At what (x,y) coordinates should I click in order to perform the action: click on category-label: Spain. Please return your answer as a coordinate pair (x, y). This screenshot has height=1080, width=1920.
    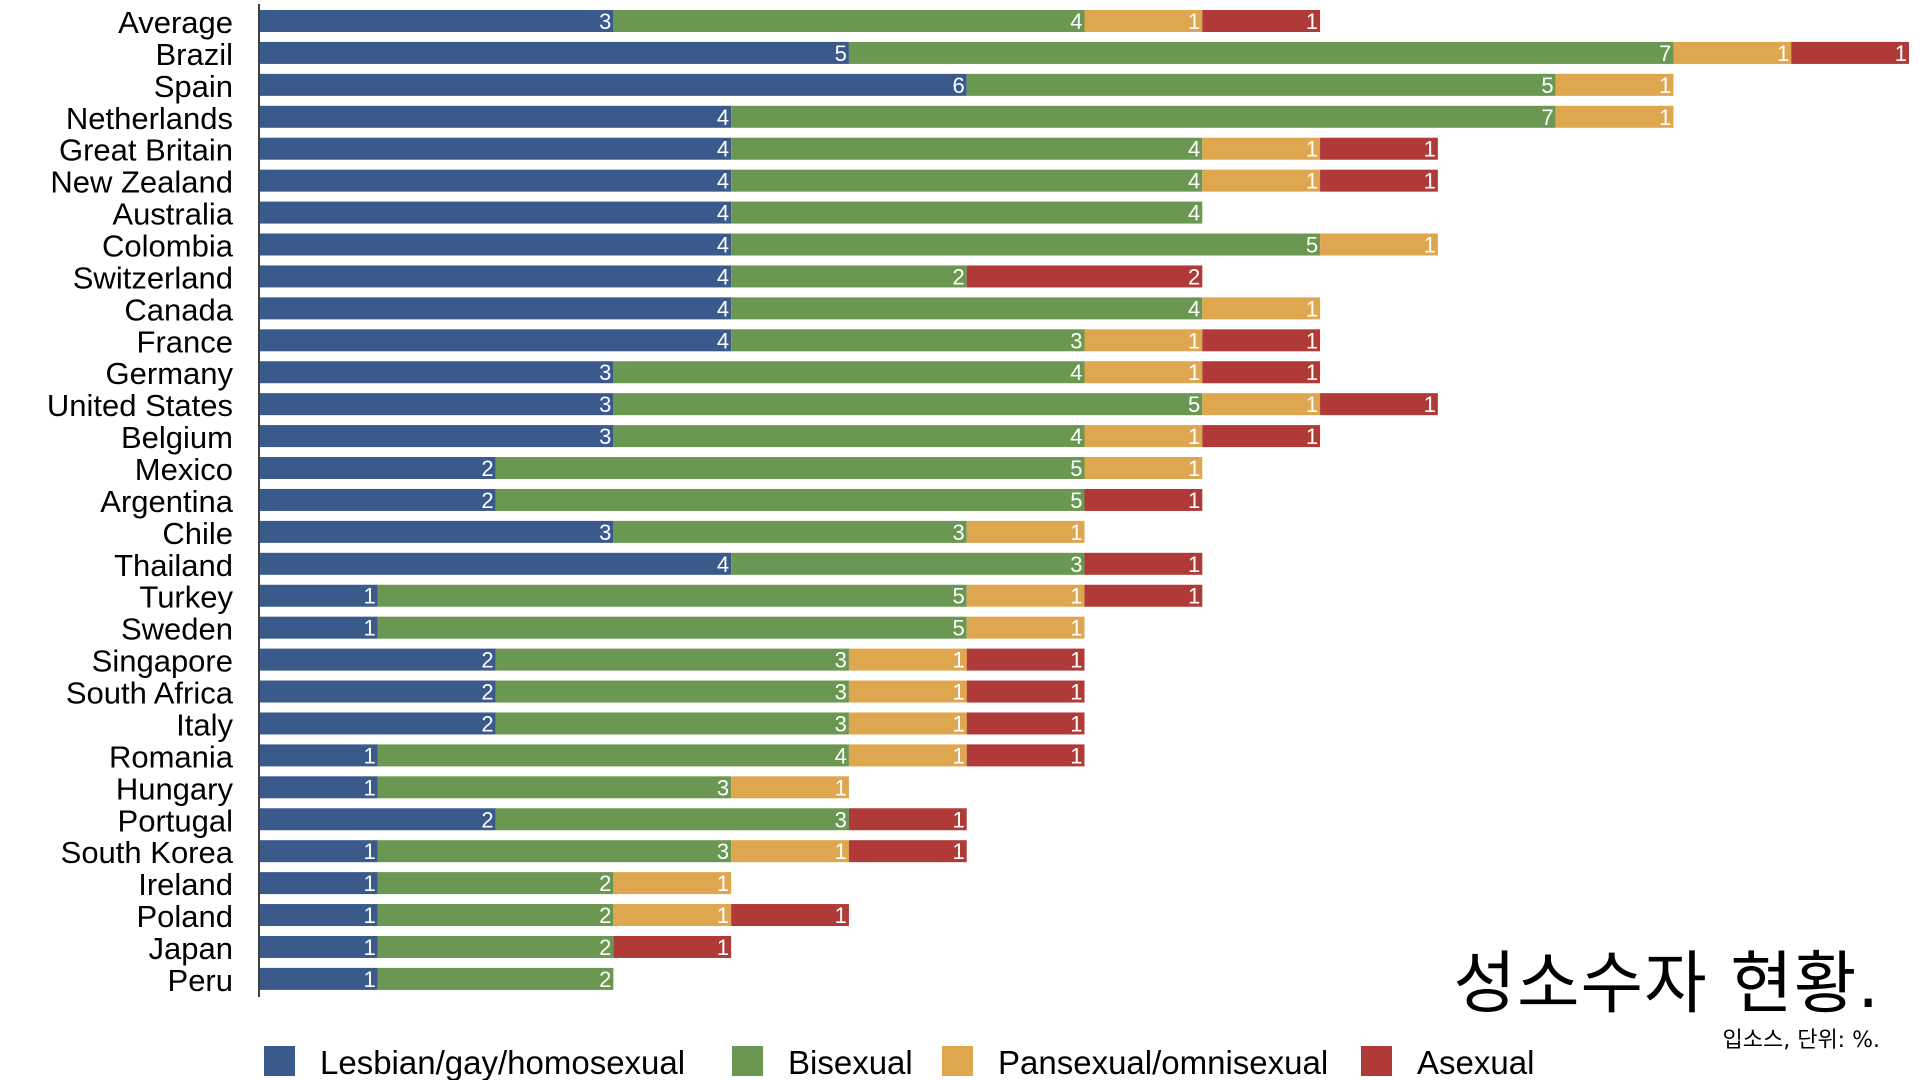
    Looking at the image, I should click on (193, 86).